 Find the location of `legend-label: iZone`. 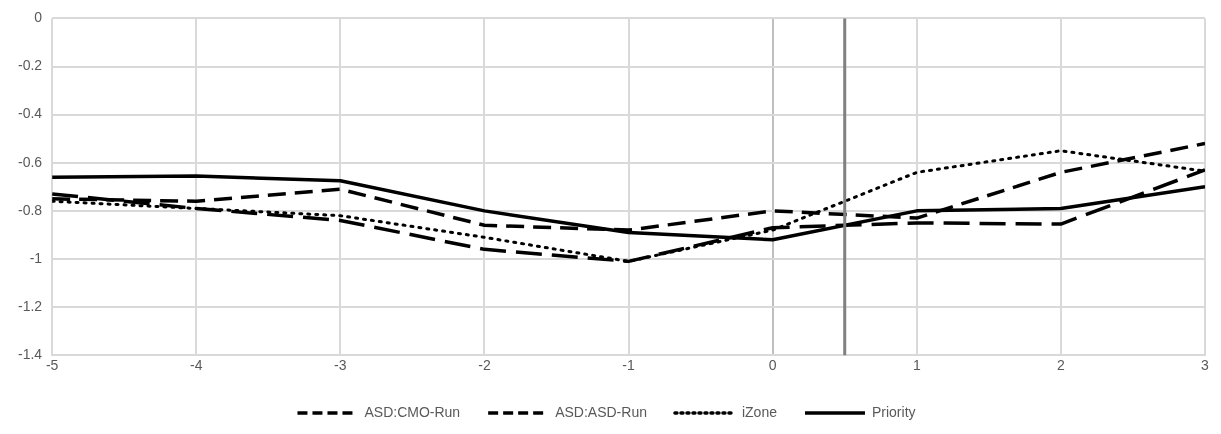

legend-label: iZone is located at coordinates (759, 411).